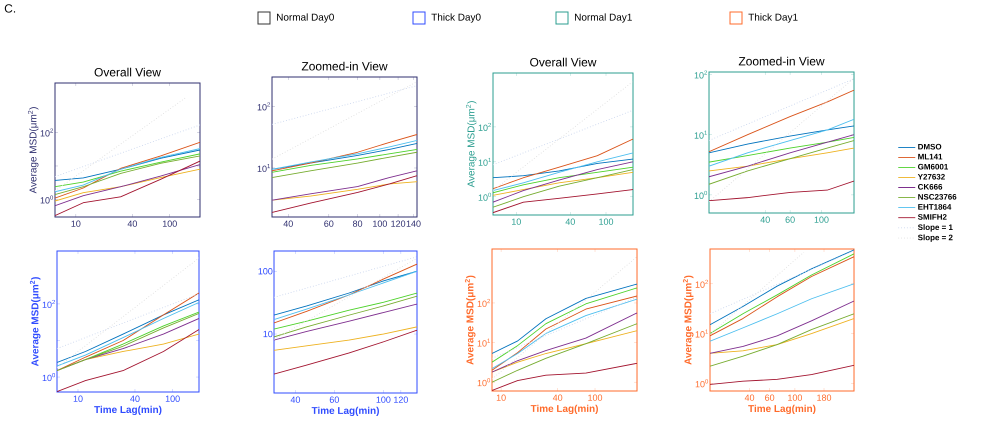  What do you see at coordinates (268, 334) in the screenshot?
I see `y-tick-label: 10` at bounding box center [268, 334].